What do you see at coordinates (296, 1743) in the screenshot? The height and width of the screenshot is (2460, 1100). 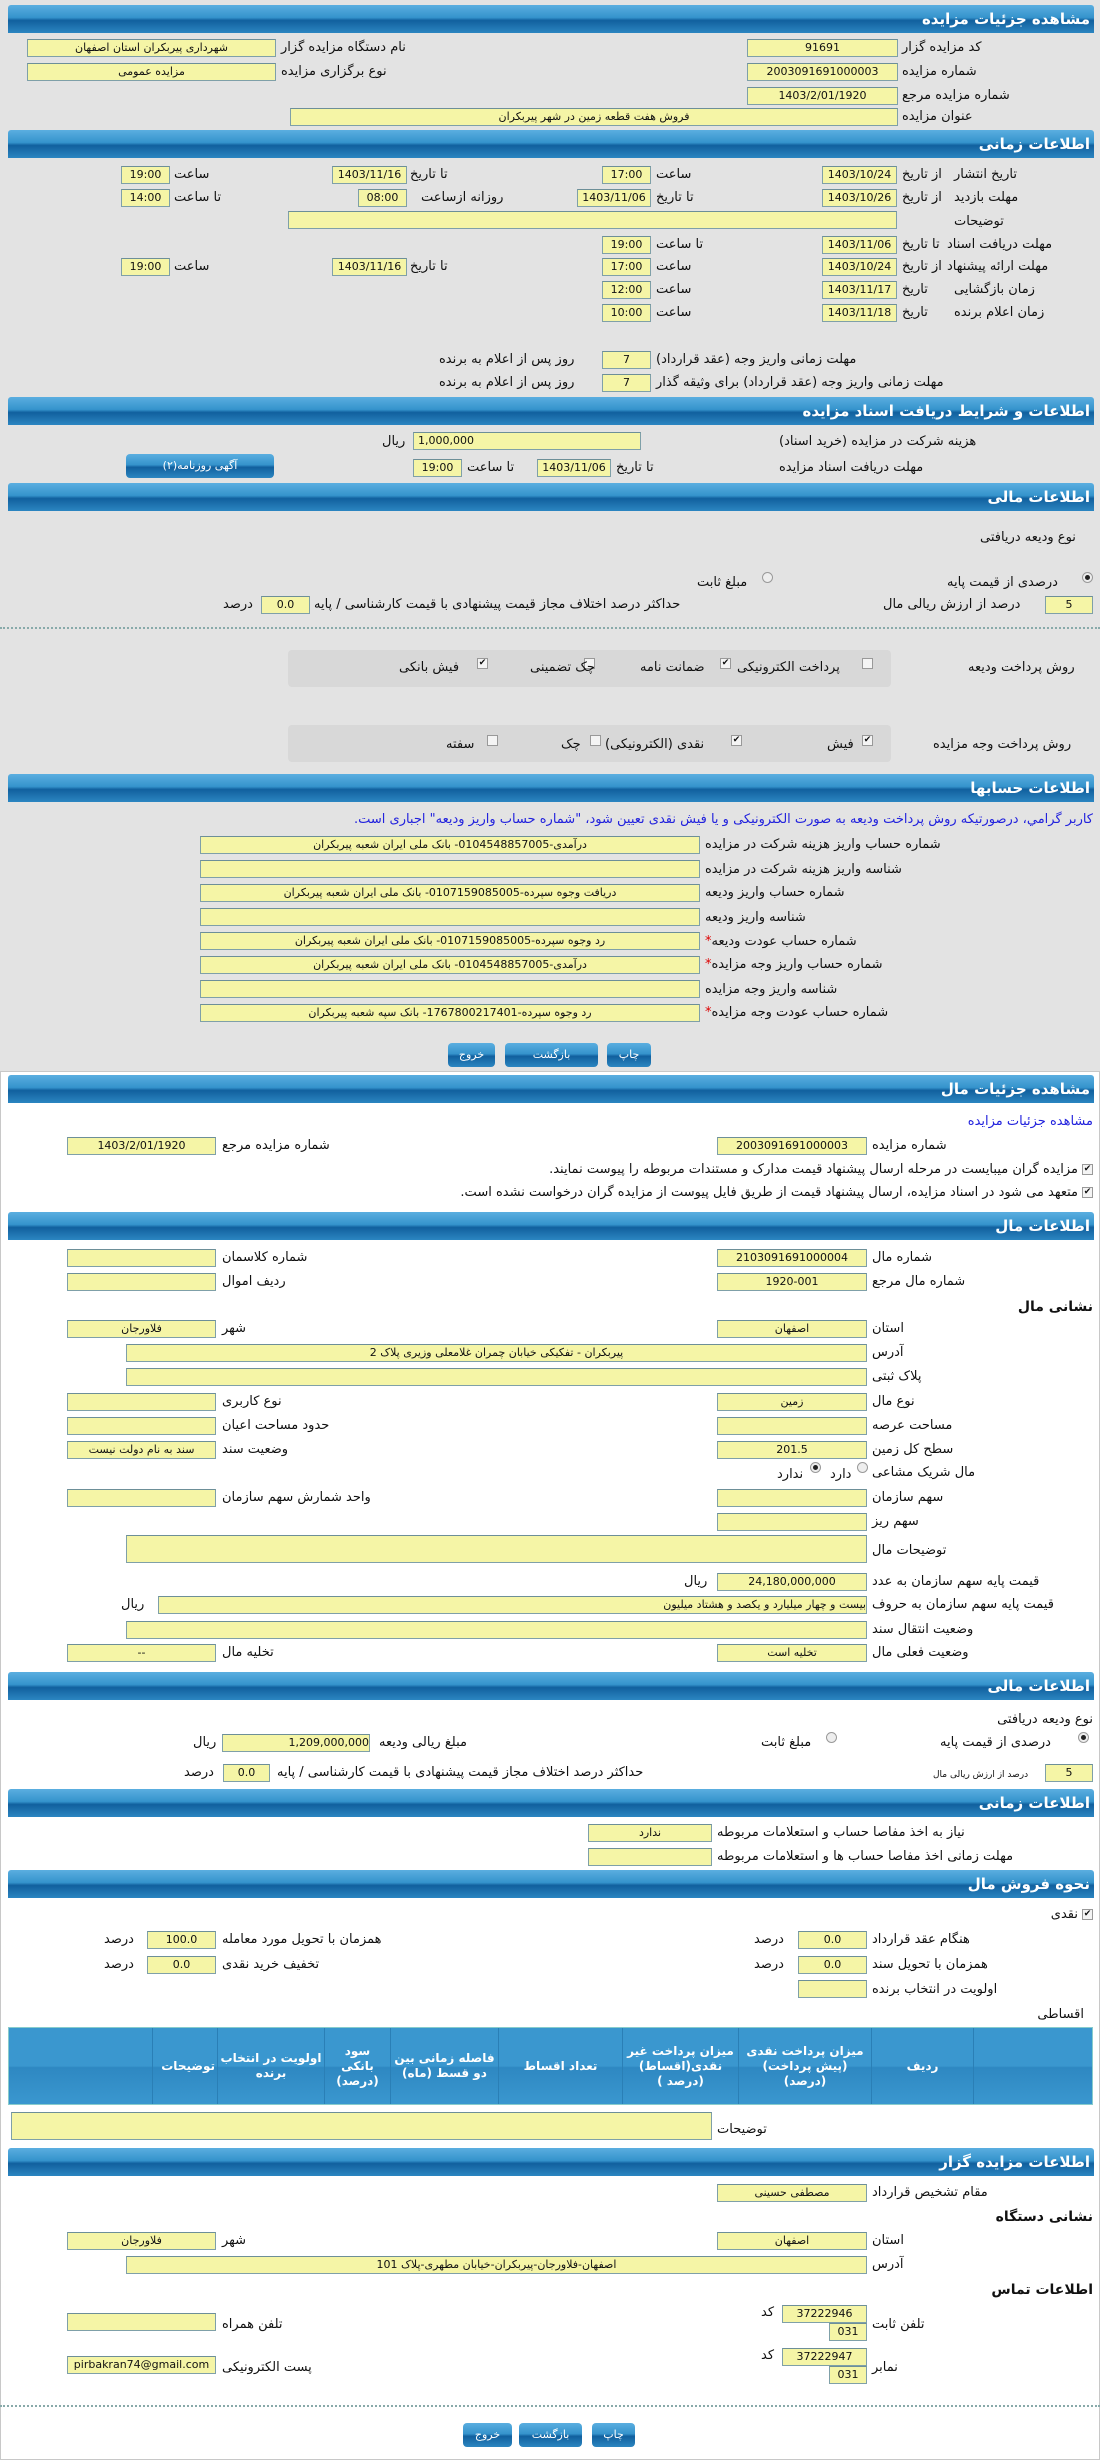 I see `deposit-amount-field: 1,209,000,000` at bounding box center [296, 1743].